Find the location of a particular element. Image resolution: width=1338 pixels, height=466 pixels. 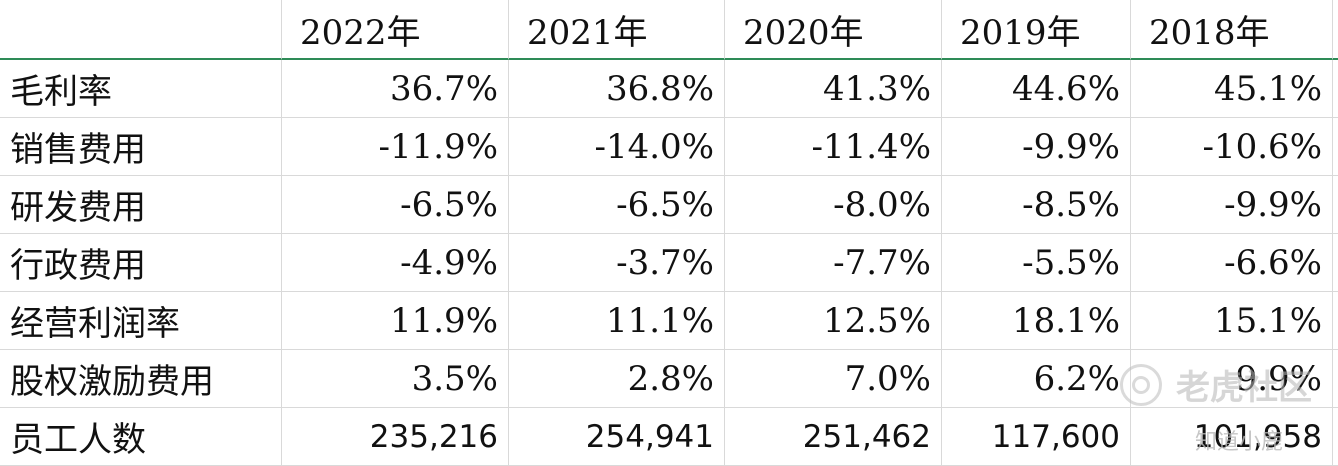

table-cell: -10.6% is located at coordinates (1232, 147).